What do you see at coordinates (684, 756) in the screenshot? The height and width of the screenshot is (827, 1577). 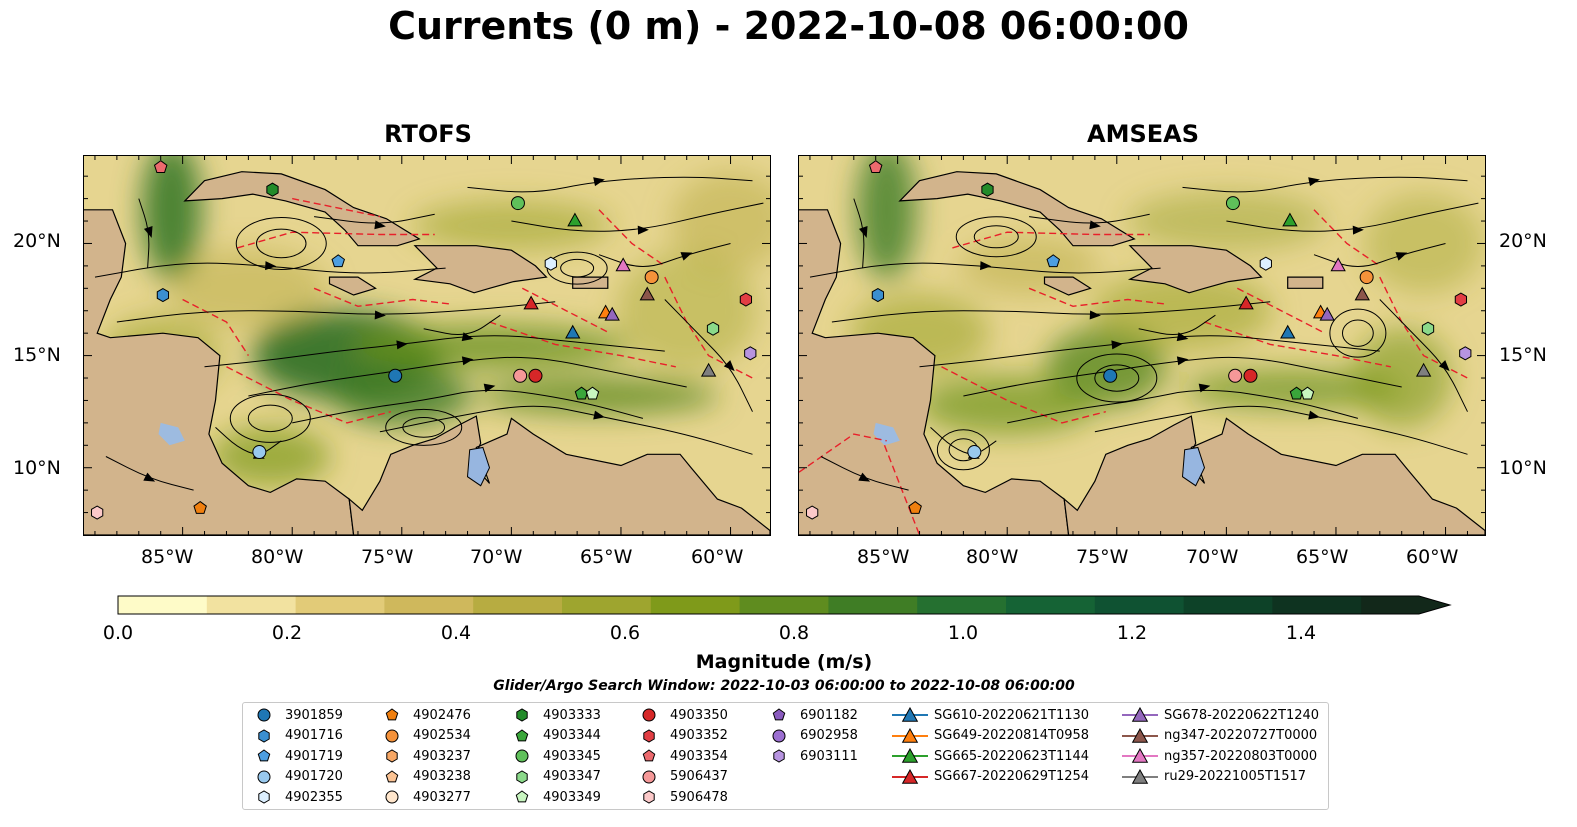 I see `legend-item: 4903354` at bounding box center [684, 756].